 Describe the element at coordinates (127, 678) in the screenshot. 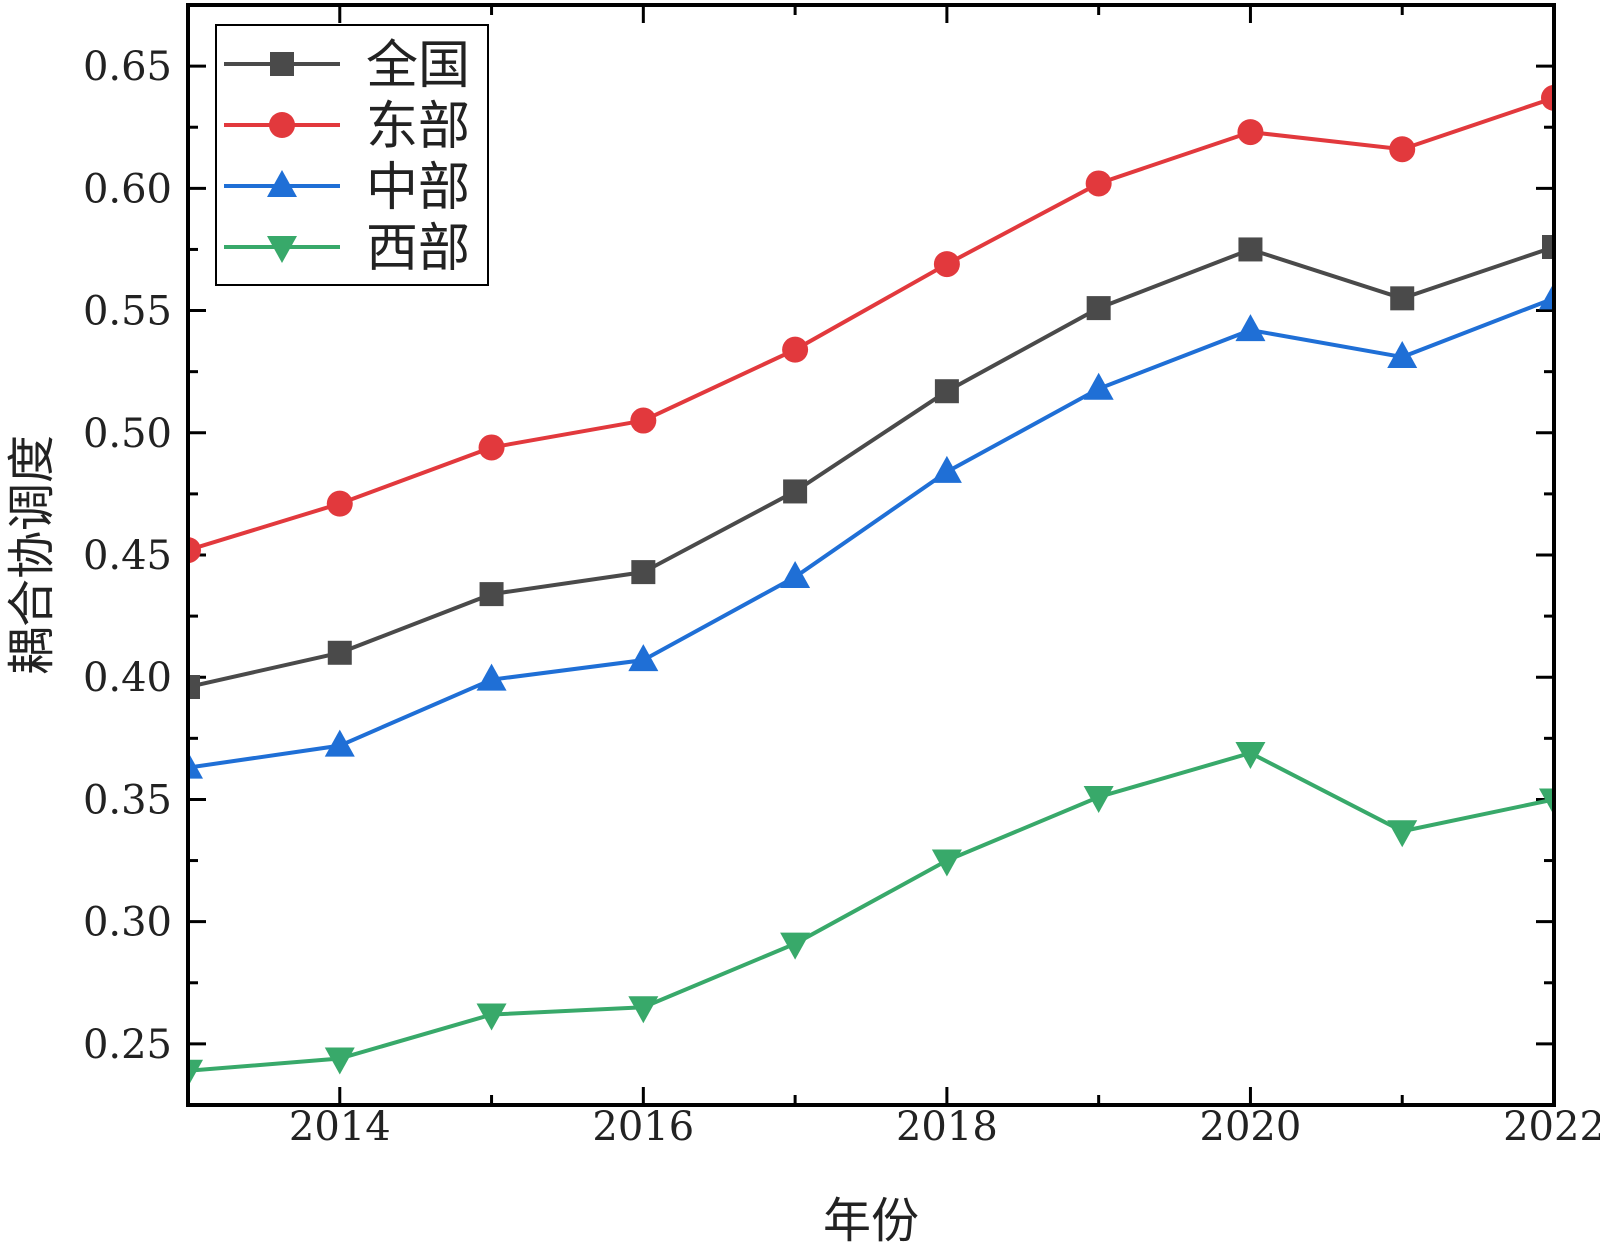

I see `y-tick-label: 0.40` at that location.